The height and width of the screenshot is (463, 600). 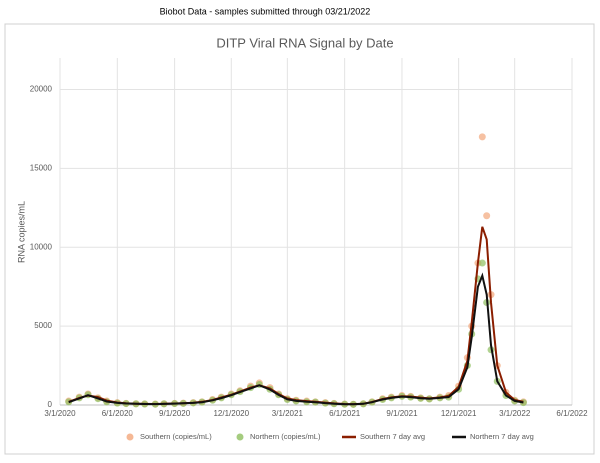 What do you see at coordinates (231, 413) in the screenshot?
I see `x-tick-label: 12/1/2020` at bounding box center [231, 413].